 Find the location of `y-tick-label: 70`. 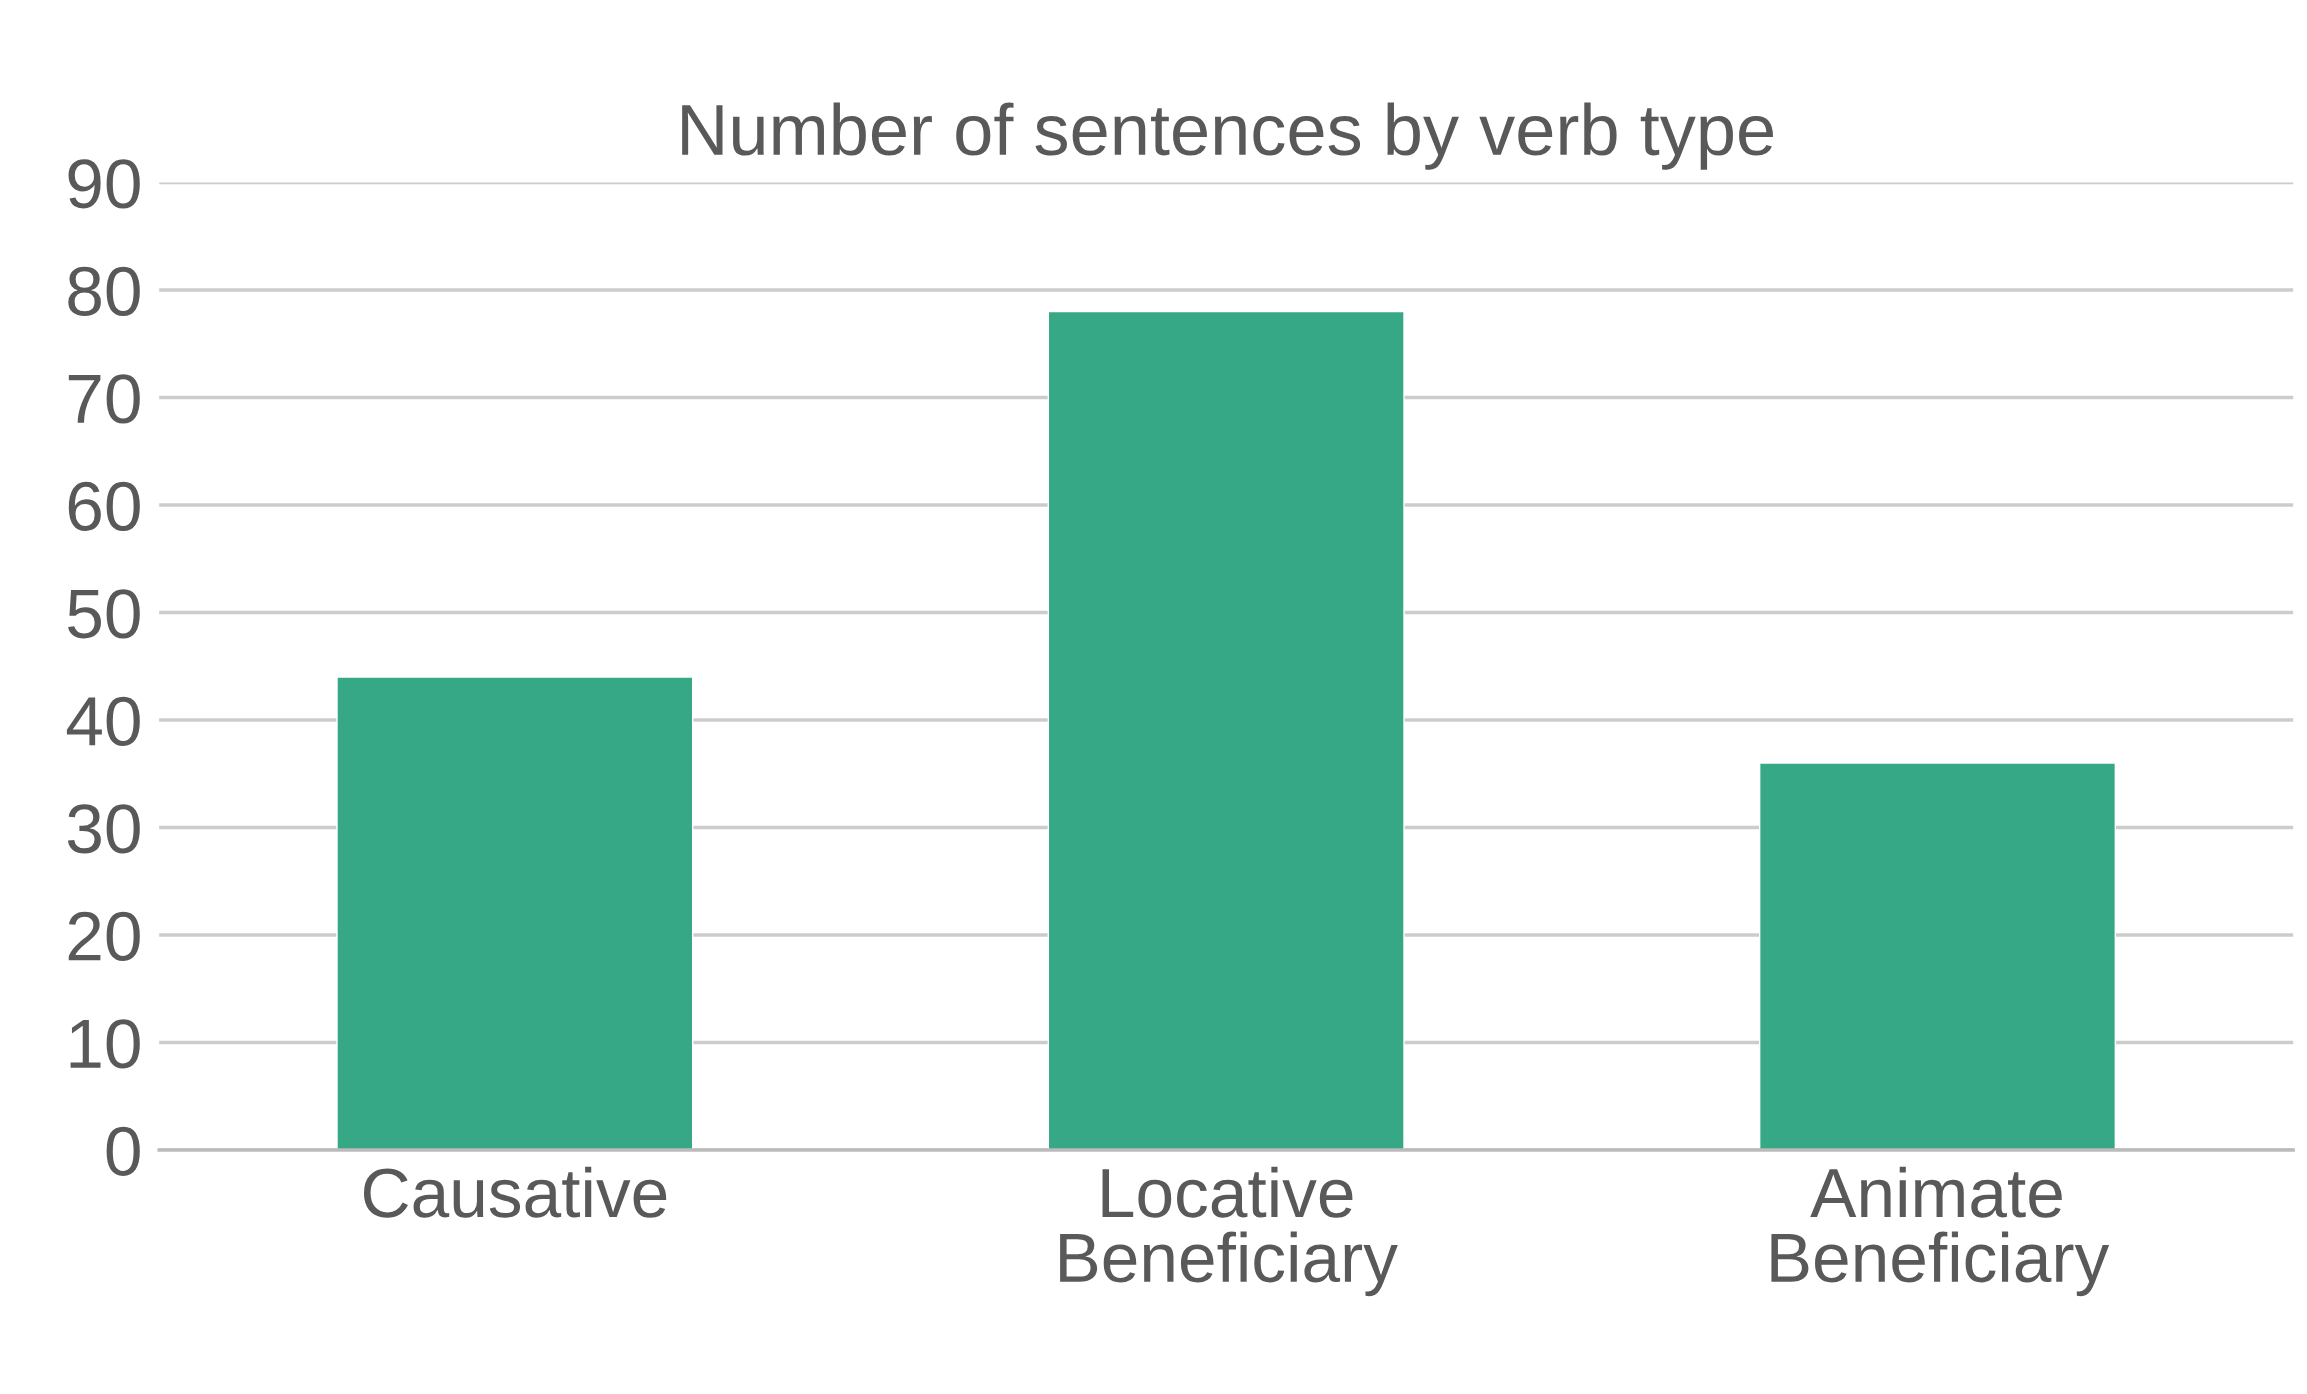

y-tick-label: 70 is located at coordinates (104, 399).